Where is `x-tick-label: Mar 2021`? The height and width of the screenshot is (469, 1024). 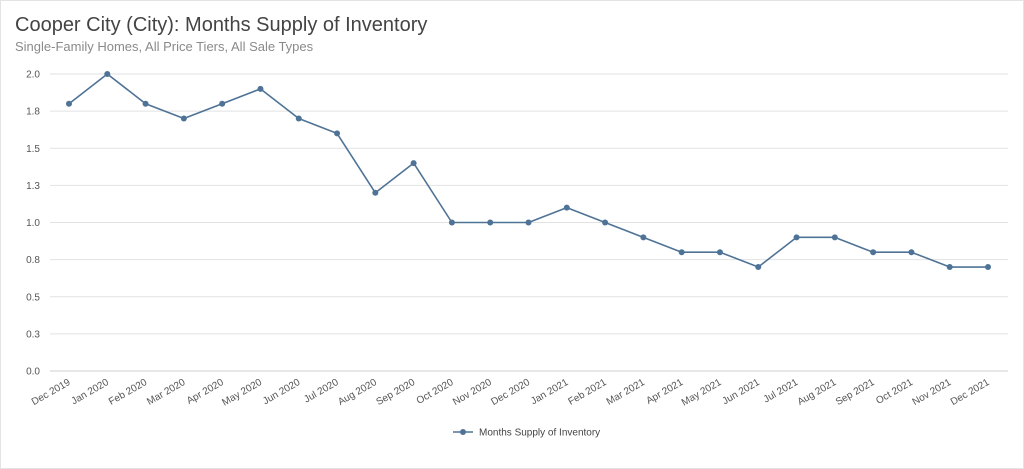 x-tick-label: Mar 2021 is located at coordinates (626, 392).